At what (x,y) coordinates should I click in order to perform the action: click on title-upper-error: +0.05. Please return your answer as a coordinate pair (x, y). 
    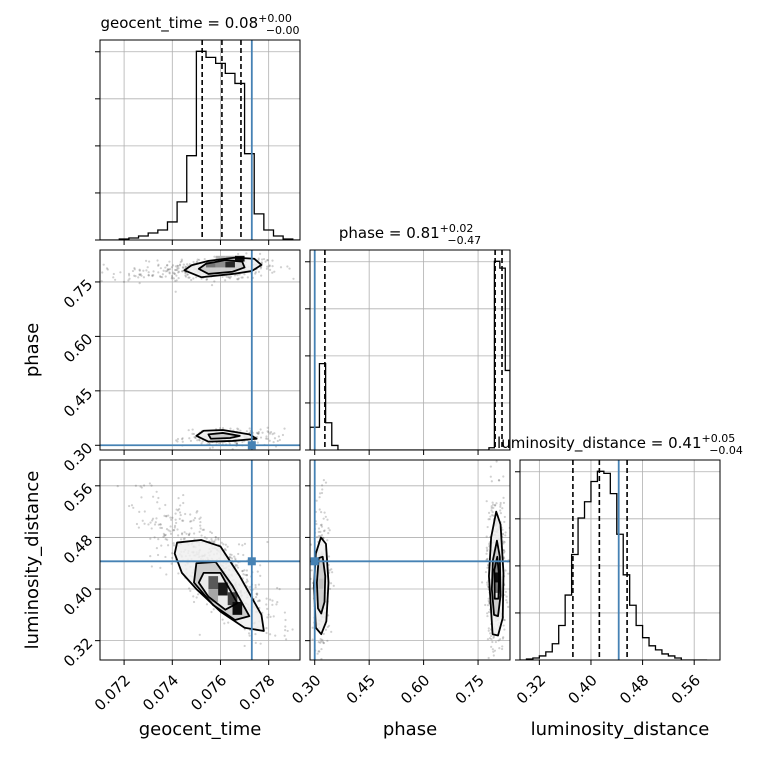
    Looking at the image, I should click on (719, 438).